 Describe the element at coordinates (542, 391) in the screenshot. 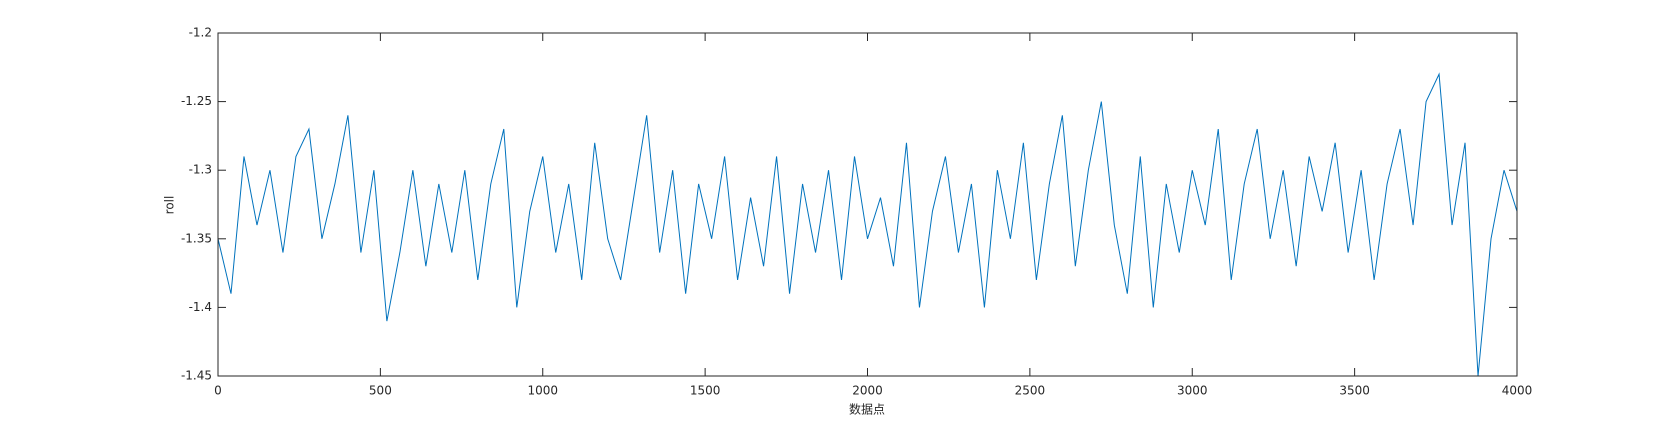

I see `x-tick-label: 1000` at that location.